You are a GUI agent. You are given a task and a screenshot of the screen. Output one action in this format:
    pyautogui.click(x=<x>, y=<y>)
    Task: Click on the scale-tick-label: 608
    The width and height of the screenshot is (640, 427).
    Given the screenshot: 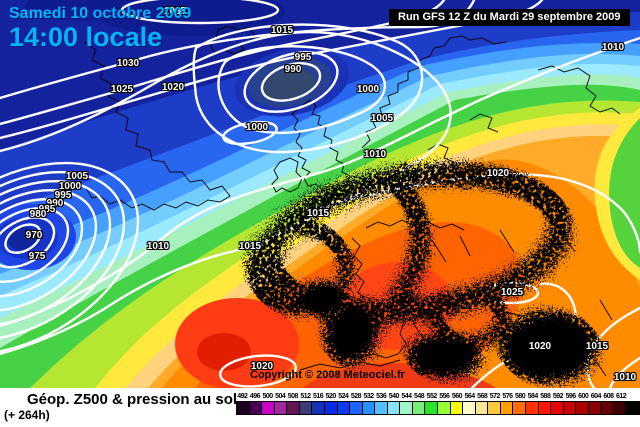 What is the action you would take?
    pyautogui.click(x=608, y=396)
    